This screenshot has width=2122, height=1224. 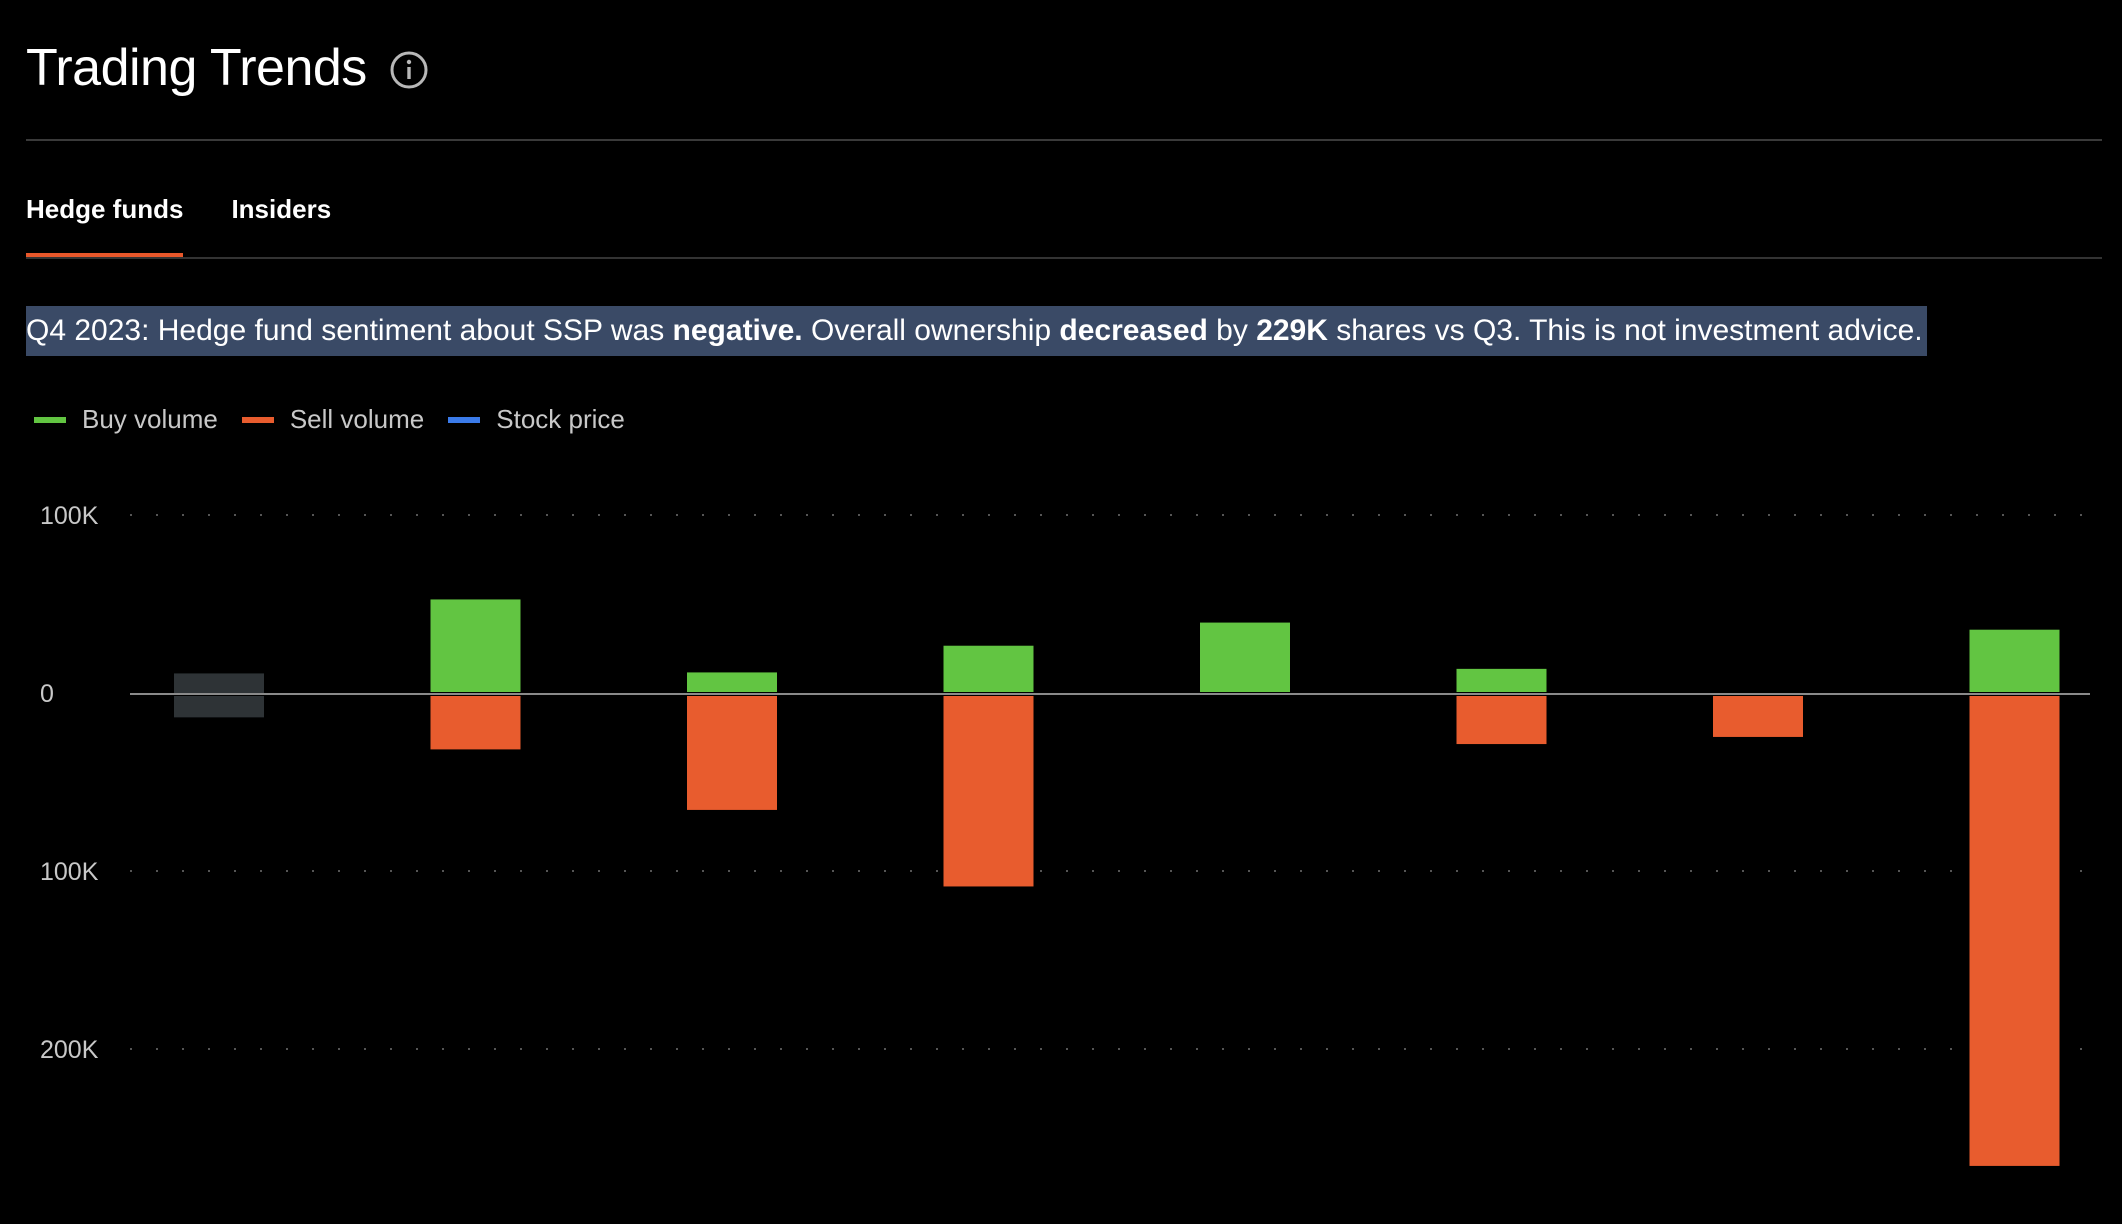 I want to click on summary-sentiment: negative., so click(x=737, y=330).